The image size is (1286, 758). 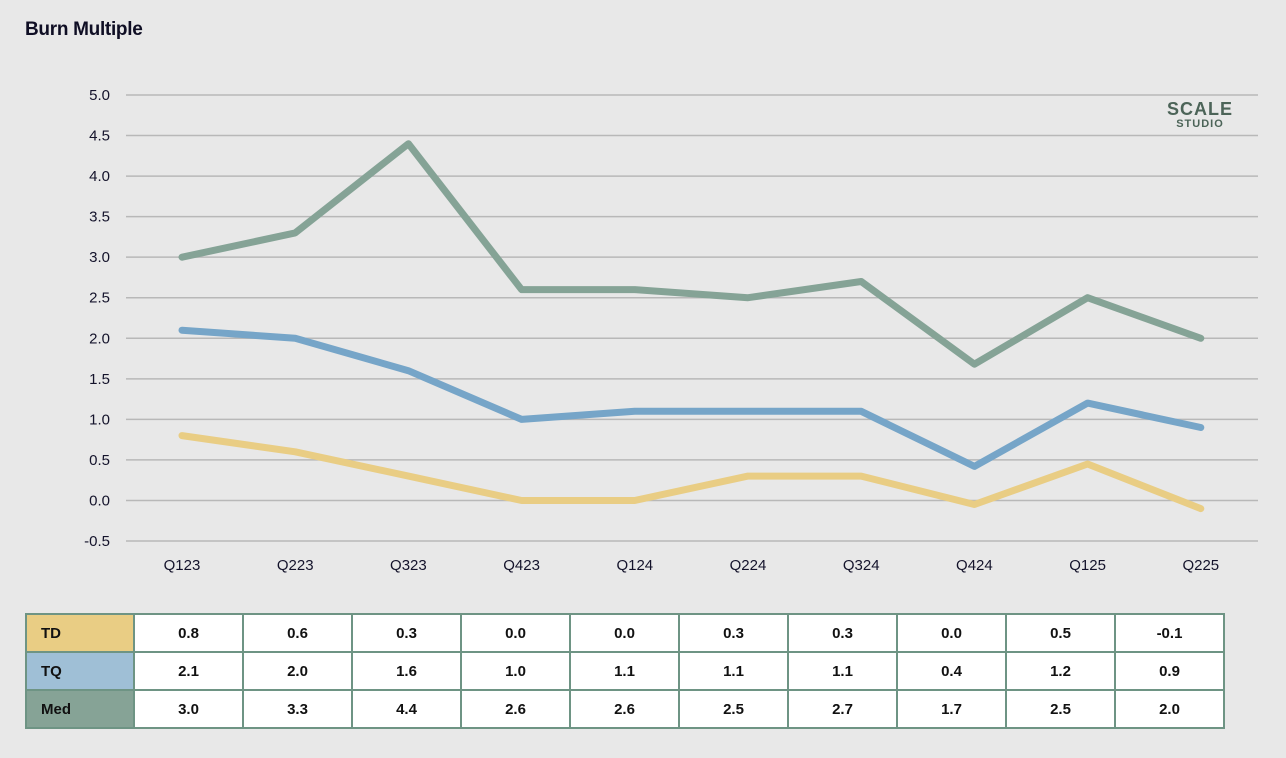 What do you see at coordinates (1087, 565) in the screenshot?
I see `x-tick-label: Q125` at bounding box center [1087, 565].